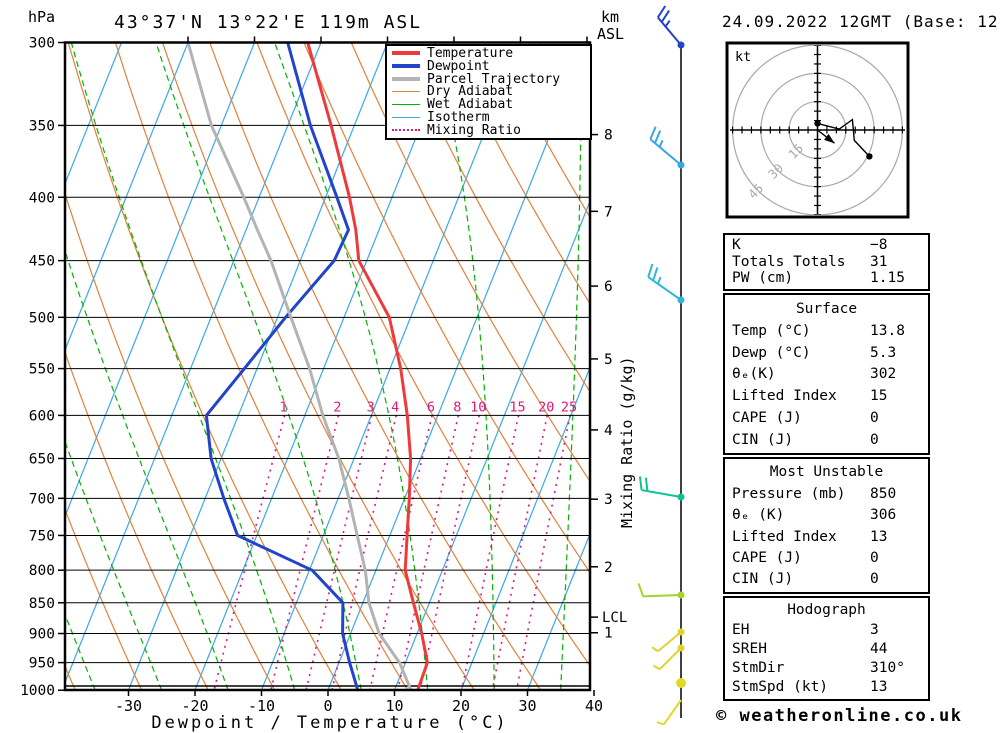 This screenshot has height=733, width=1000. I want to click on pressure-tick-label: 350, so click(42, 126).